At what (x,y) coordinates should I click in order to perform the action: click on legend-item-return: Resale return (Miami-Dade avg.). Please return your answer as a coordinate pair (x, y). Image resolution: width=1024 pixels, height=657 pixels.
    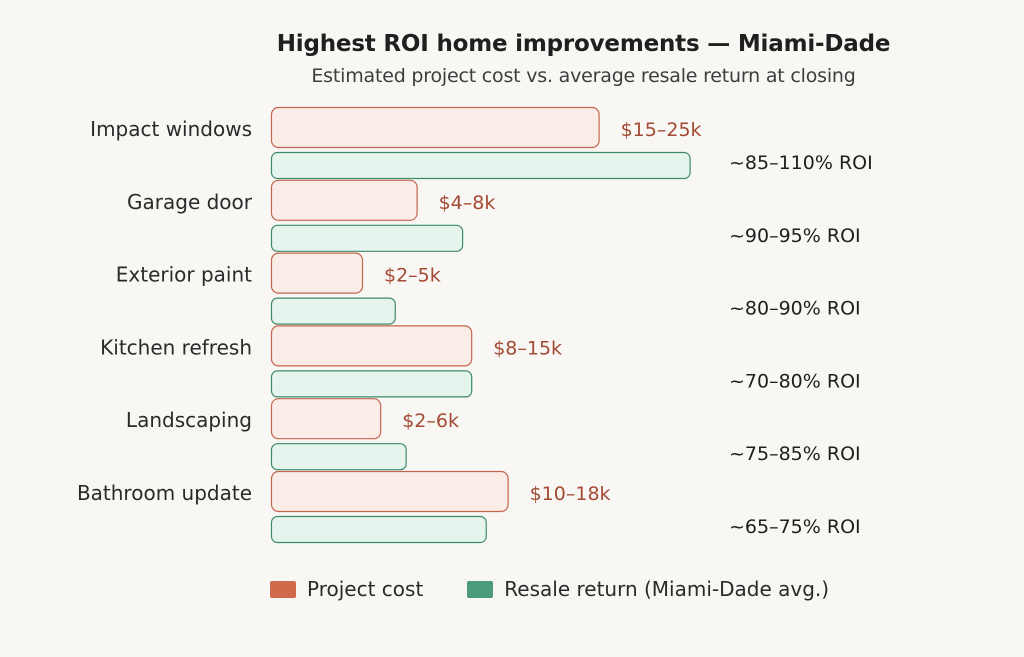
    Looking at the image, I should click on (648, 589).